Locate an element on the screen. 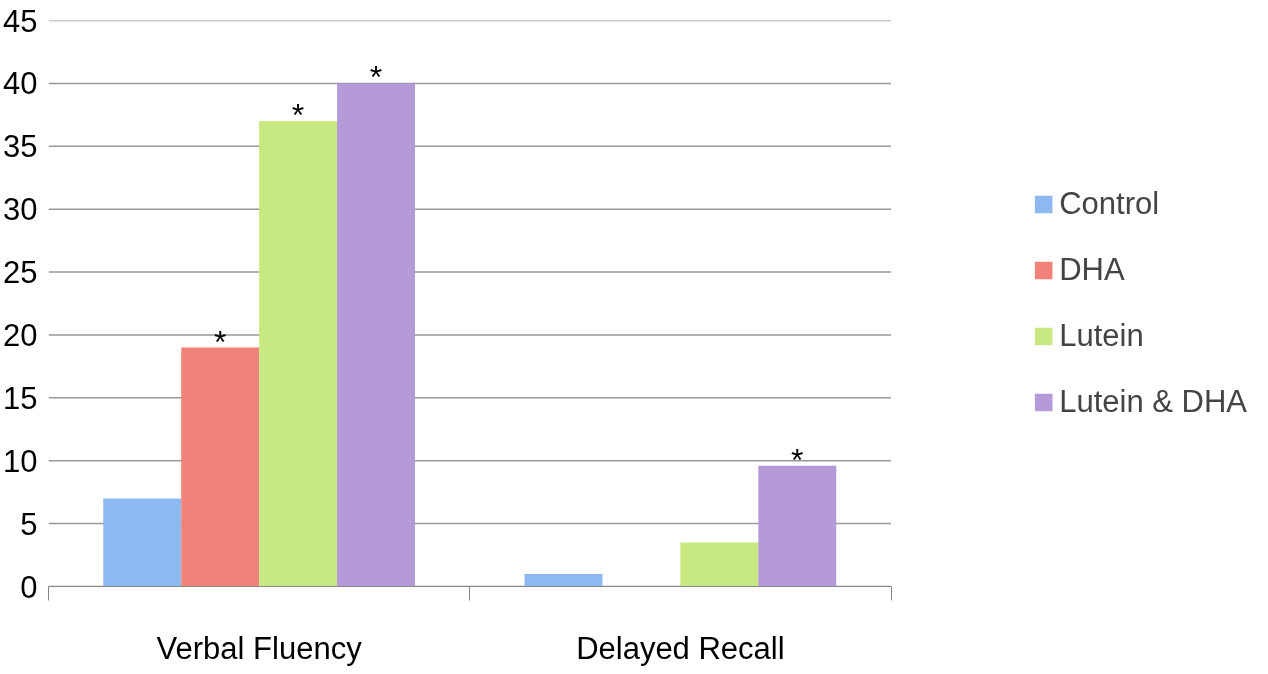 The width and height of the screenshot is (1268, 674). legend-label: Control is located at coordinates (1109, 204).